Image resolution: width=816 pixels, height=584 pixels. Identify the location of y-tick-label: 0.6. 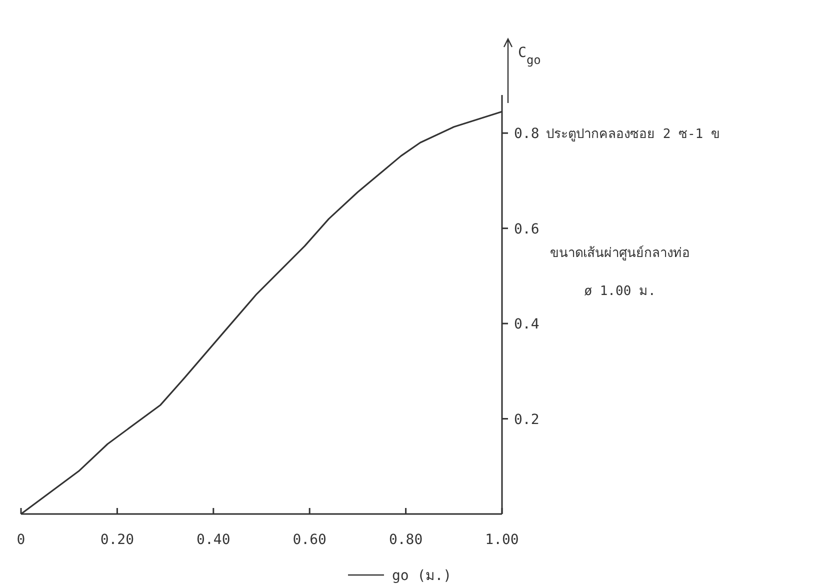
(527, 229).